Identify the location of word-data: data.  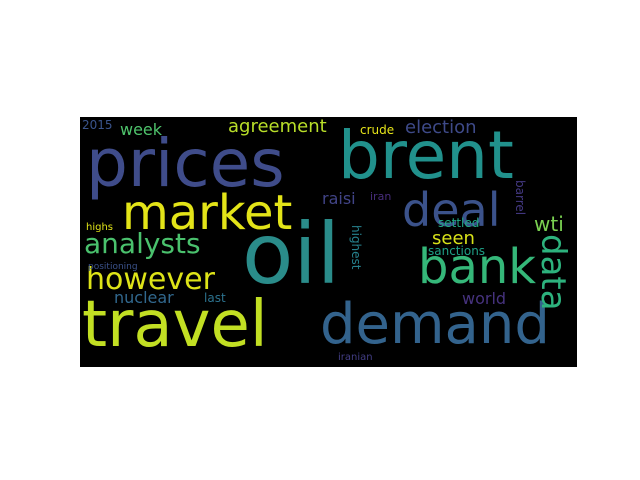
(553, 272).